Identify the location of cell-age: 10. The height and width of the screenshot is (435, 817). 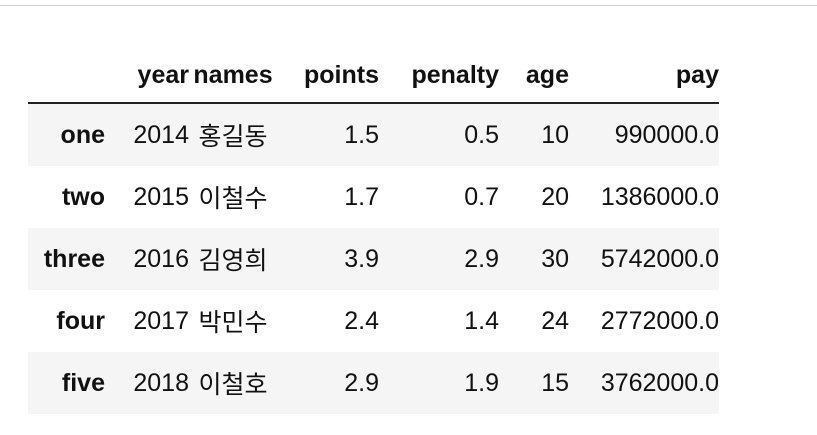
(555, 134).